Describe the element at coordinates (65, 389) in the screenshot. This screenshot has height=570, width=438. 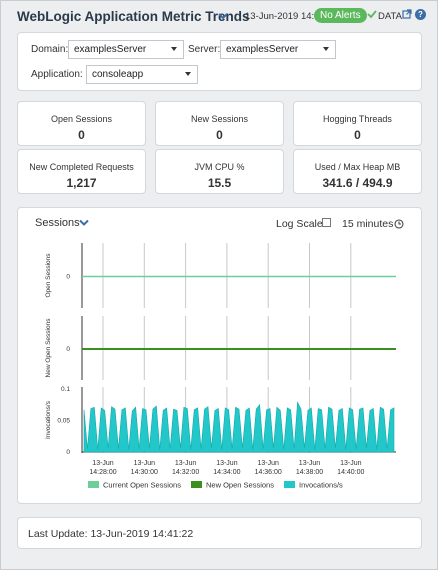
I see `y-tick-label: 0.1` at that location.